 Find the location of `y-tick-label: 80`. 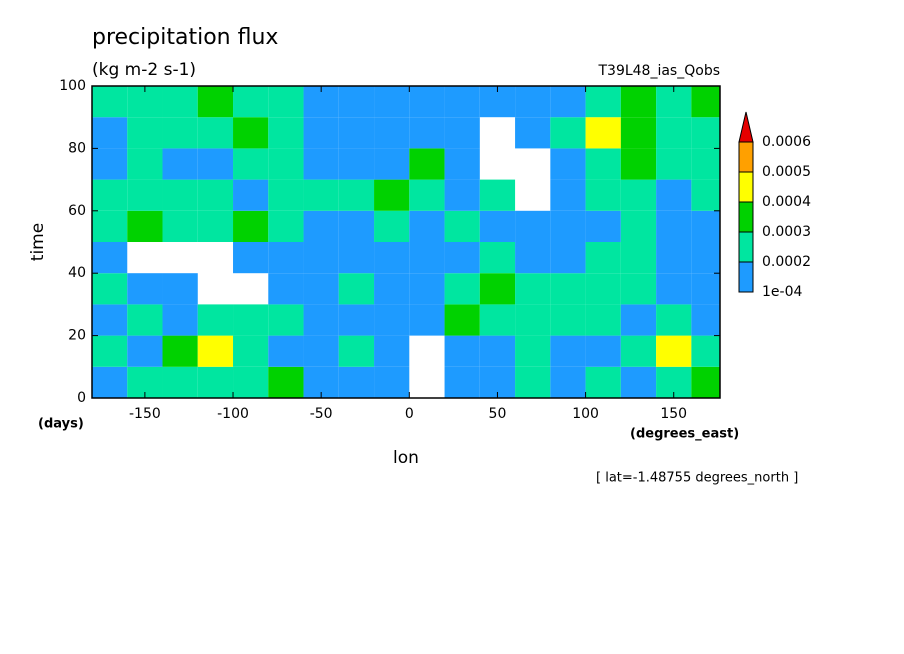

y-tick-label: 80 is located at coordinates (77, 148).